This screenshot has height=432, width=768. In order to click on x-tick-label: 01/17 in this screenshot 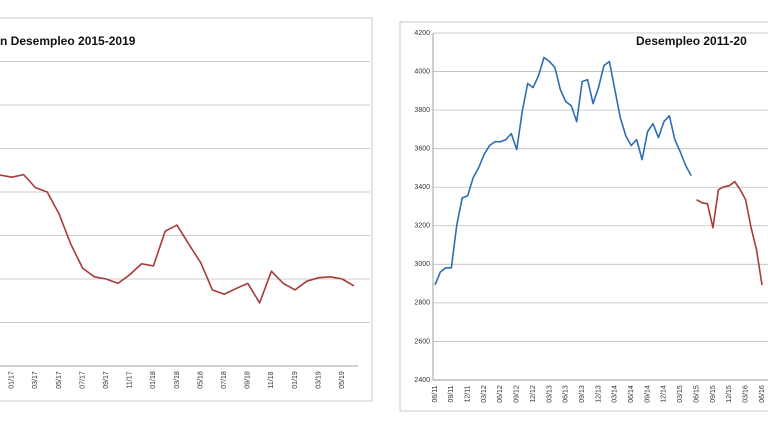, I will do `click(12, 380)`.